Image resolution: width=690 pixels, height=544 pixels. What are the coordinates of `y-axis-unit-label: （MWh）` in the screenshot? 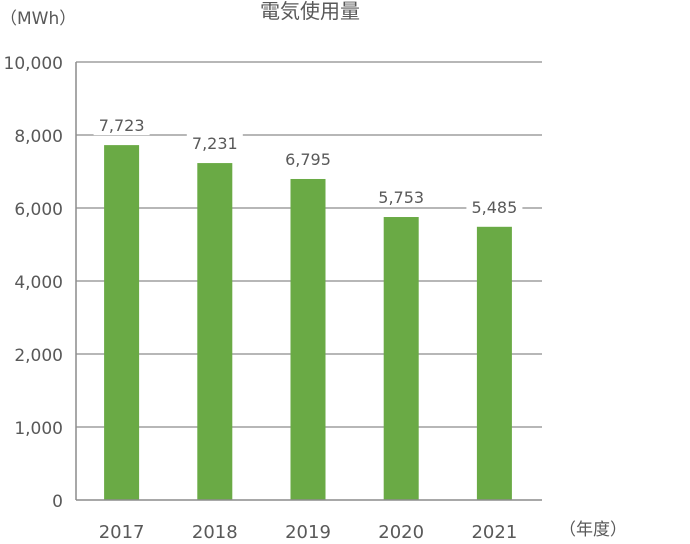 It's located at (38, 19).